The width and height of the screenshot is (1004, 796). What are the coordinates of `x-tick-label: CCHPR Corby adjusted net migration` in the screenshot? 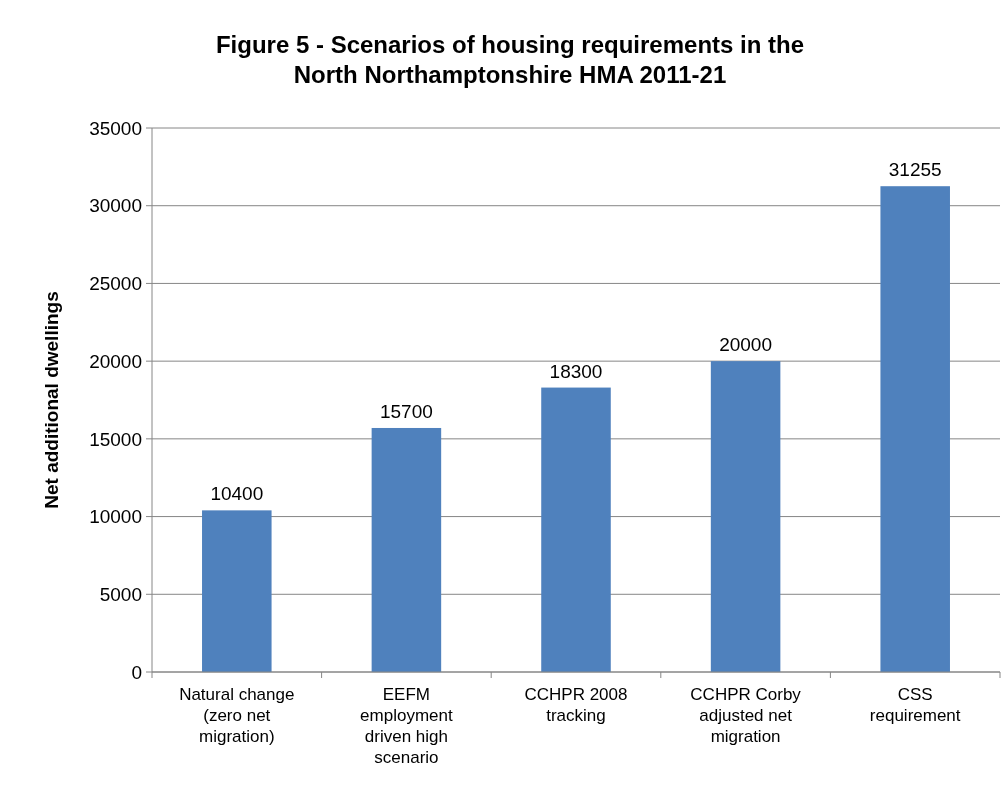 It's located at (746, 715).